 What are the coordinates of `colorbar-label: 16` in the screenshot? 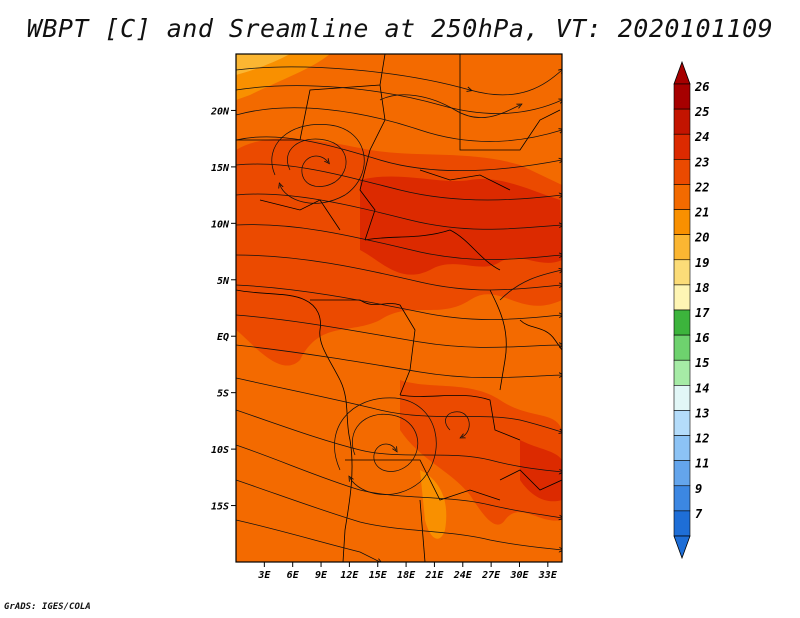 It's located at (702, 338).